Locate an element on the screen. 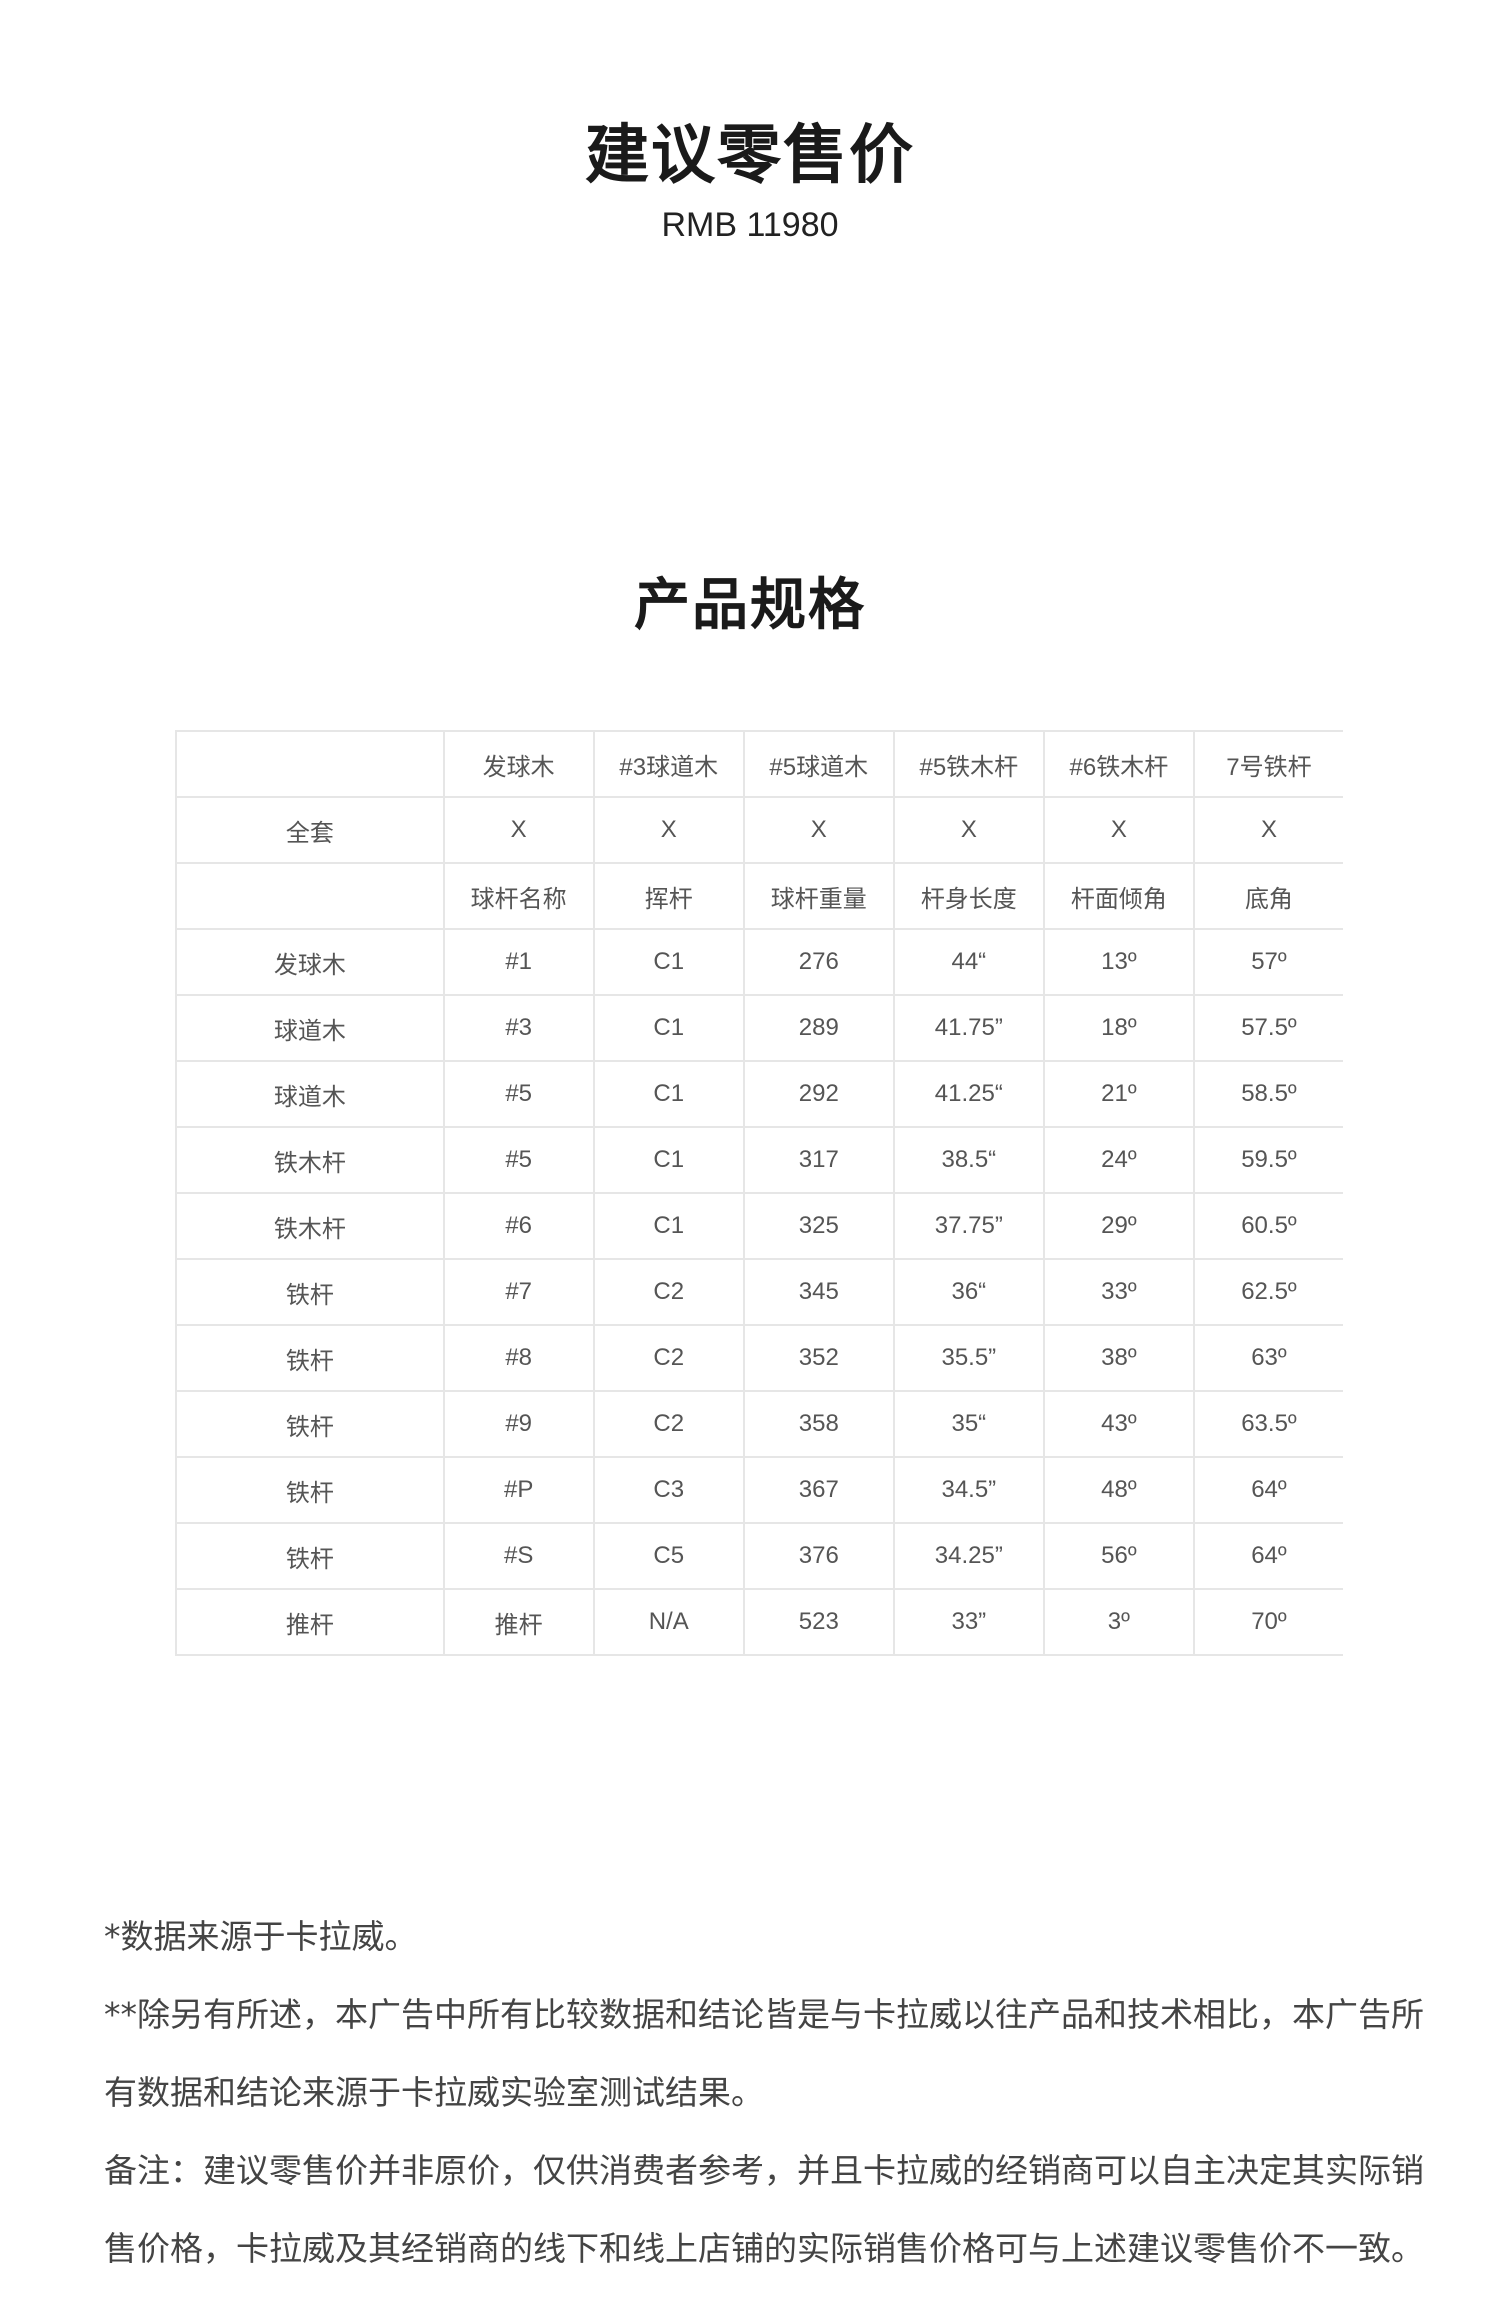 Image resolution: width=1500 pixels, height=2322 pixels. table-cell: 球杆名称 is located at coordinates (518, 896).